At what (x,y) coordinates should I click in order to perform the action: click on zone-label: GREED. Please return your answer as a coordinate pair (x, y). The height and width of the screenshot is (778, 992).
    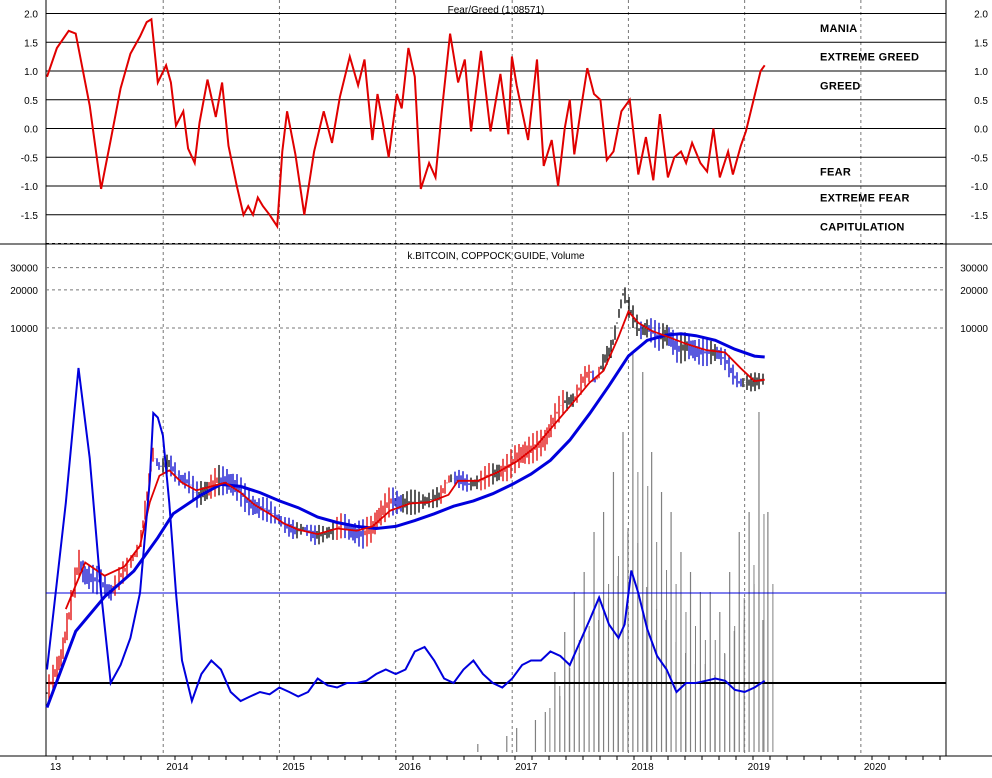
    Looking at the image, I should click on (840, 86).